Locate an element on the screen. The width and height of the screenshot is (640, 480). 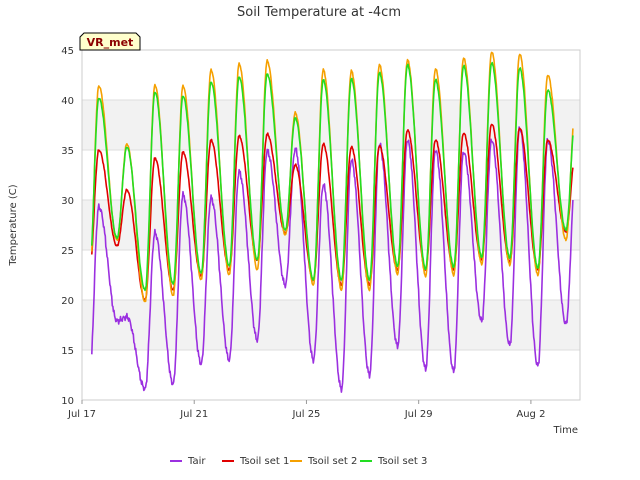
y-tick-label: 15 is located at coordinates (67, 351).